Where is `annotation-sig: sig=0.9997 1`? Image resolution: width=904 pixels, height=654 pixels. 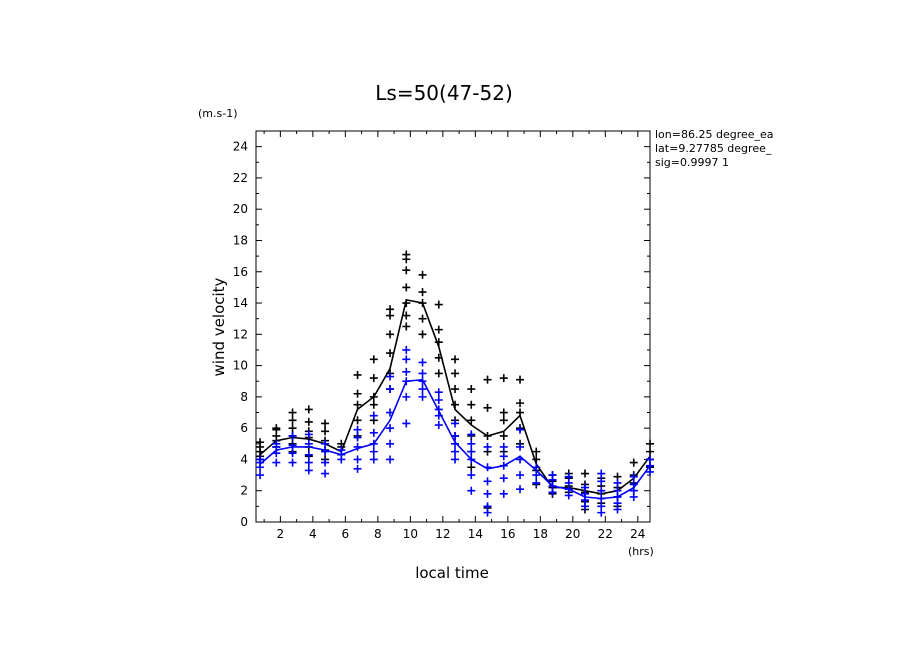
annotation-sig: sig=0.9997 1 is located at coordinates (692, 162).